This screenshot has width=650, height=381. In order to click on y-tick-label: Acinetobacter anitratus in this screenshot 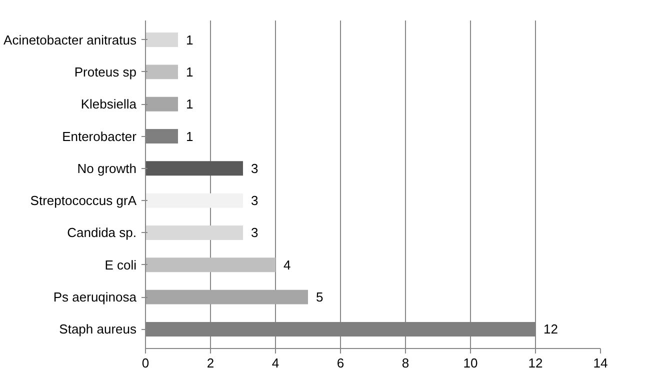, I will do `click(70, 40)`.